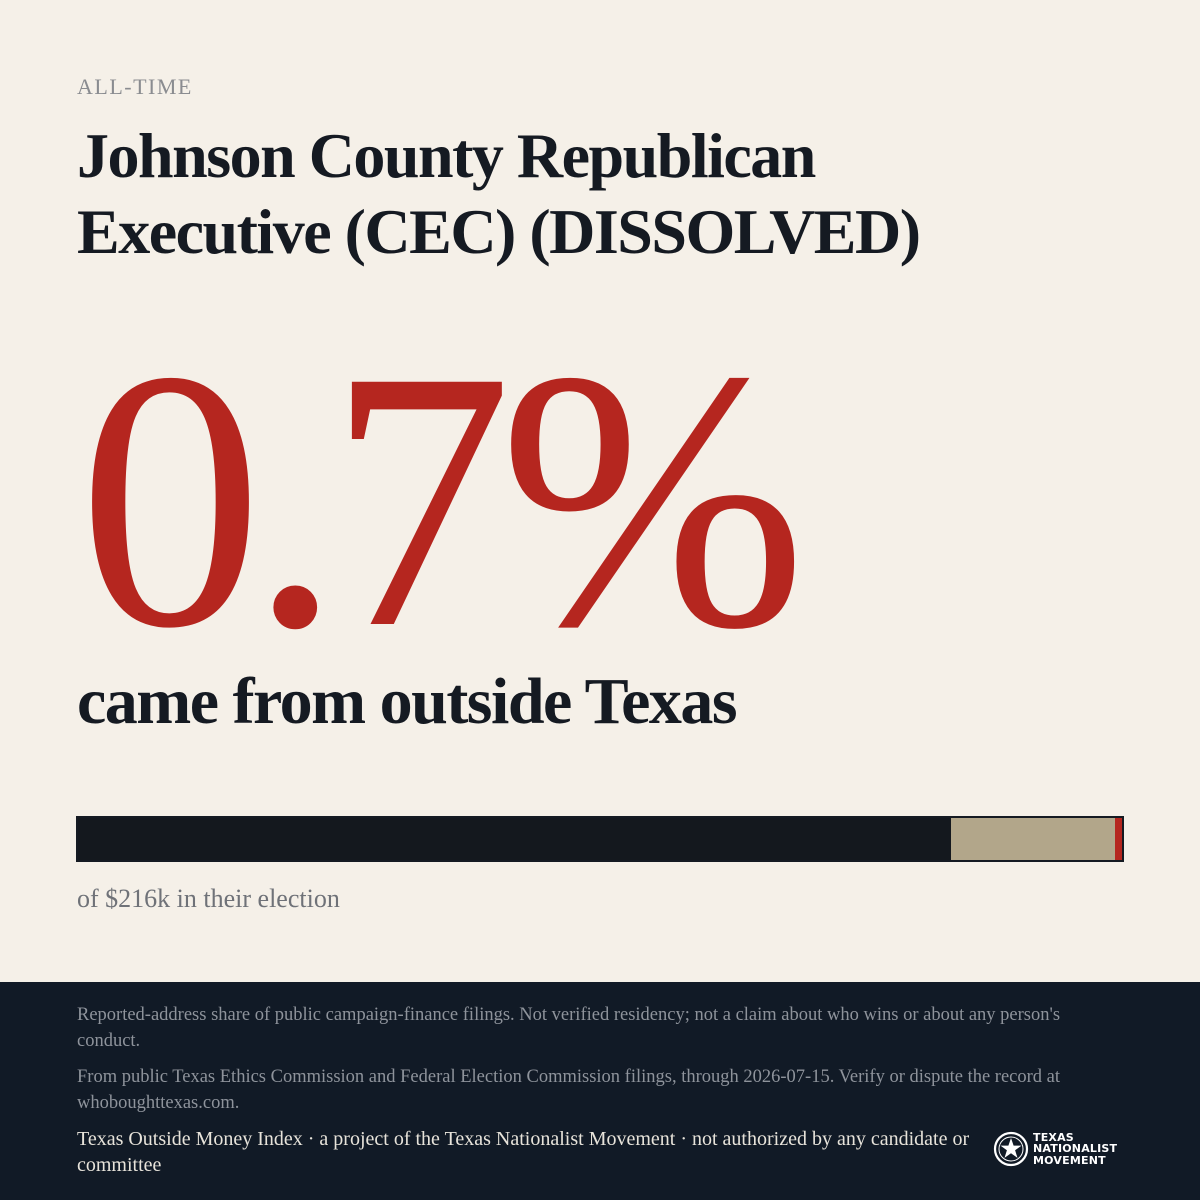 Image resolution: width=1200 pixels, height=1200 pixels. I want to click on logo-line-2: NATIONALIST, so click(1075, 1149).